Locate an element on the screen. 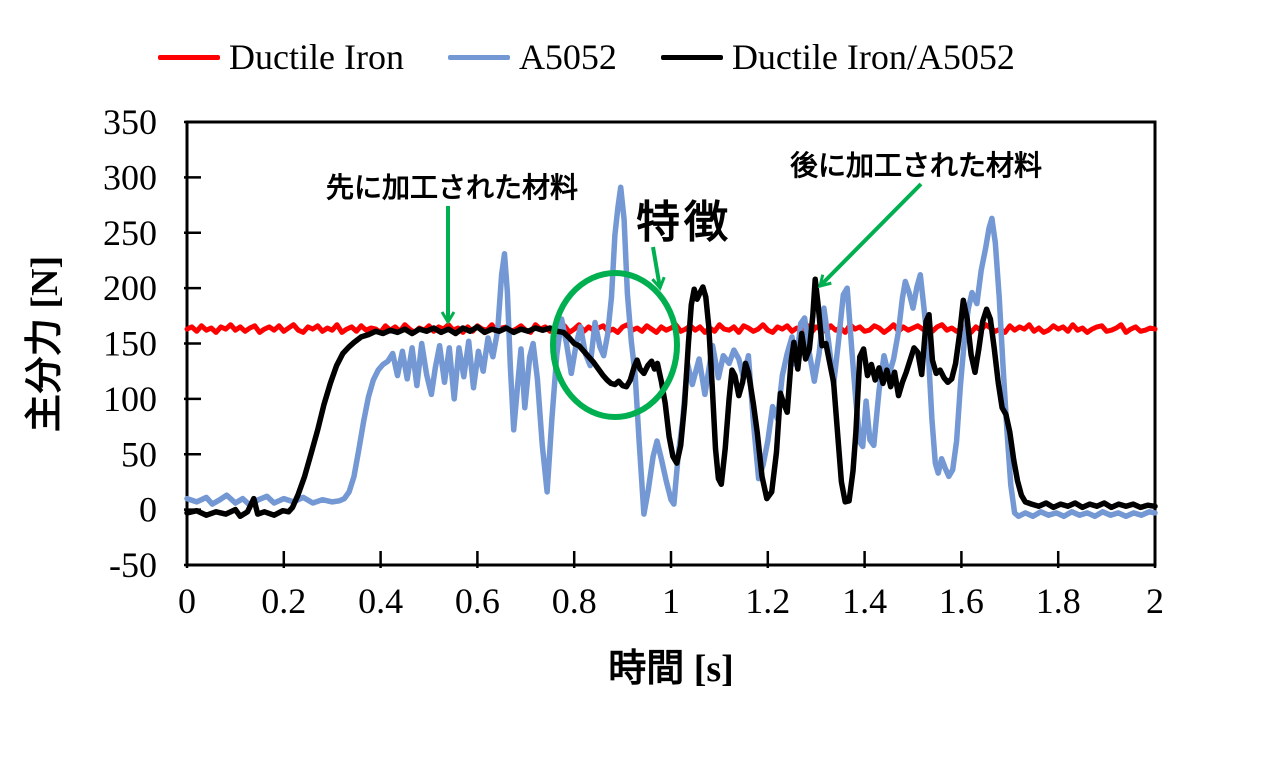  legend-line-ductile-iron is located at coordinates (189, 57).